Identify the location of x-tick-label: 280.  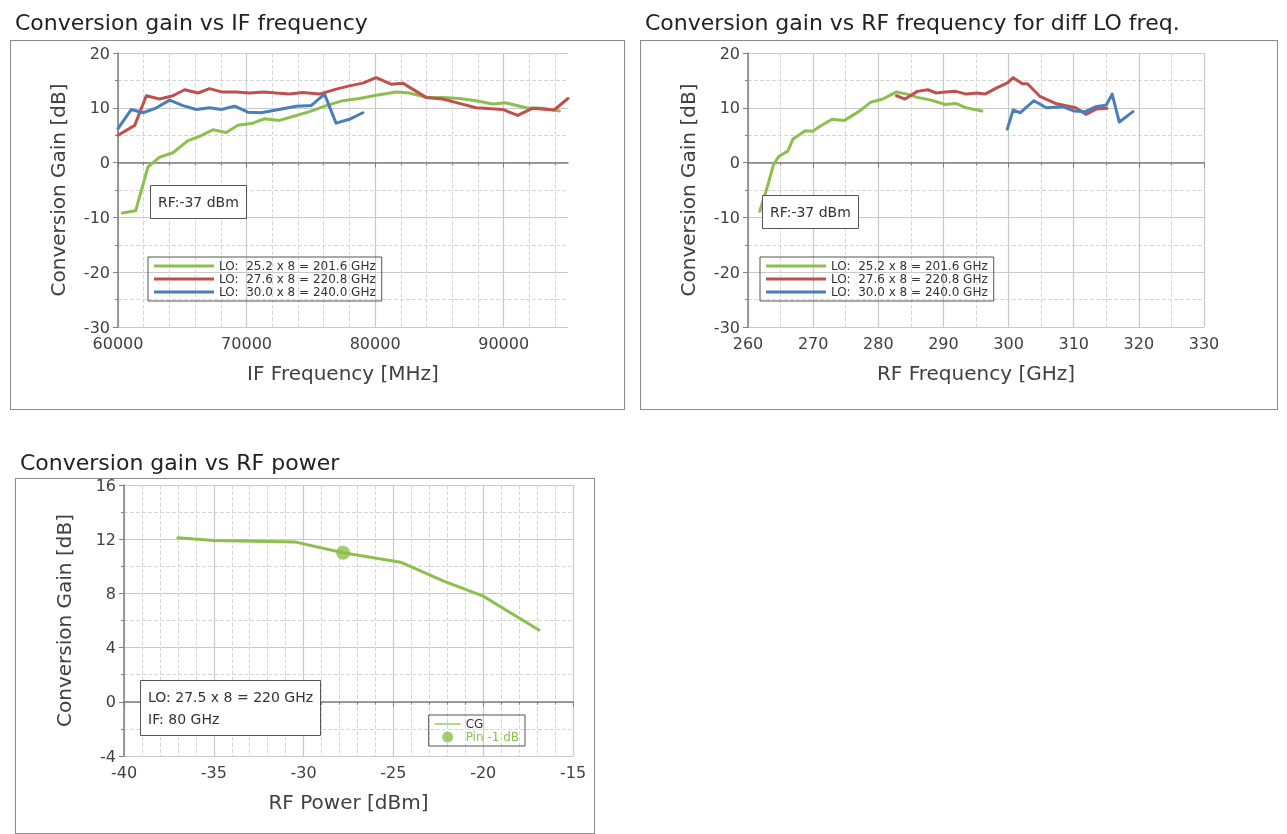
(878, 343).